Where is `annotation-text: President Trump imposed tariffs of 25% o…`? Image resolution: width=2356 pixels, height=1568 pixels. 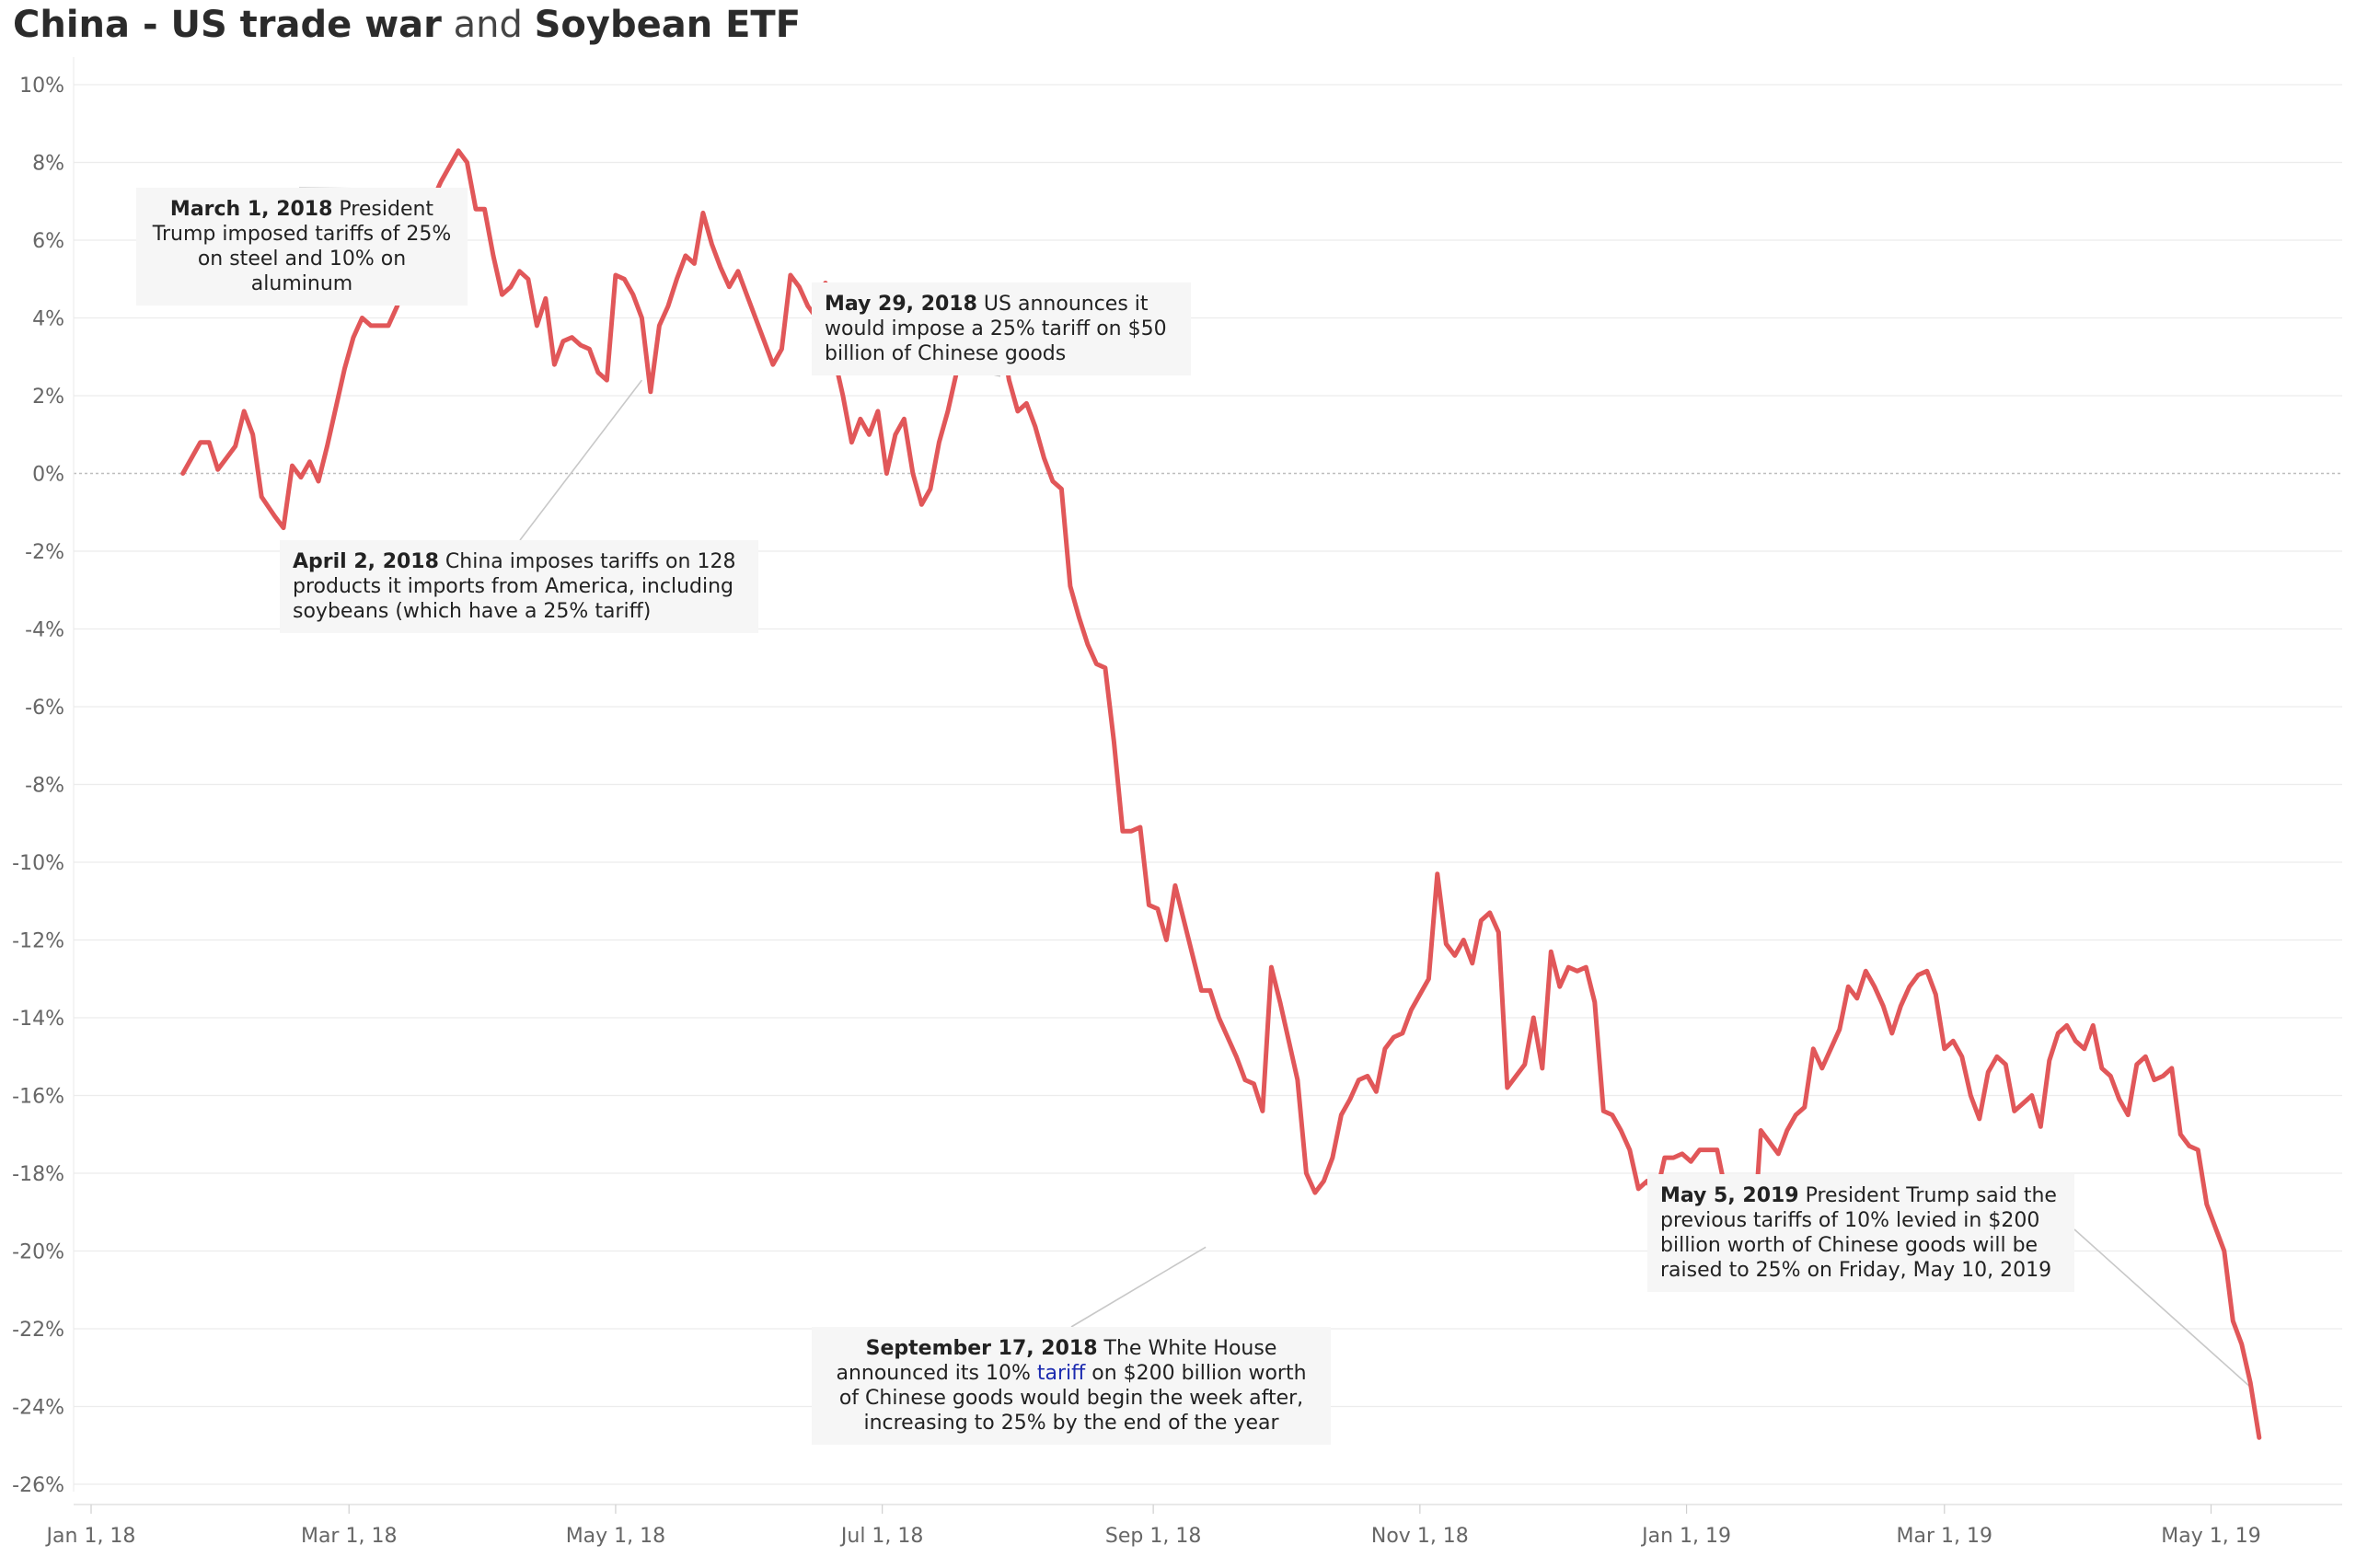
annotation-text: President Trump imposed tariffs of 25% o… is located at coordinates (302, 246).